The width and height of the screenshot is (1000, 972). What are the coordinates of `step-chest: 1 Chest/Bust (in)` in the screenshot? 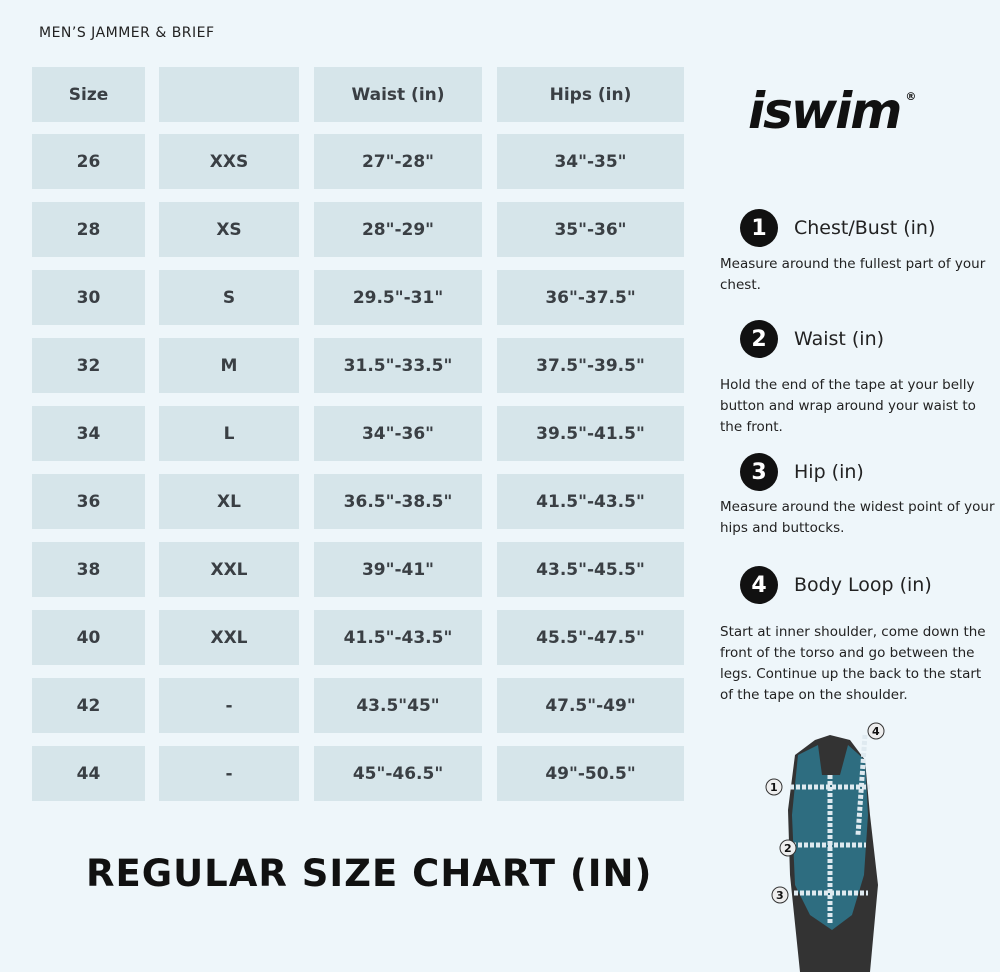 It's located at (837, 228).